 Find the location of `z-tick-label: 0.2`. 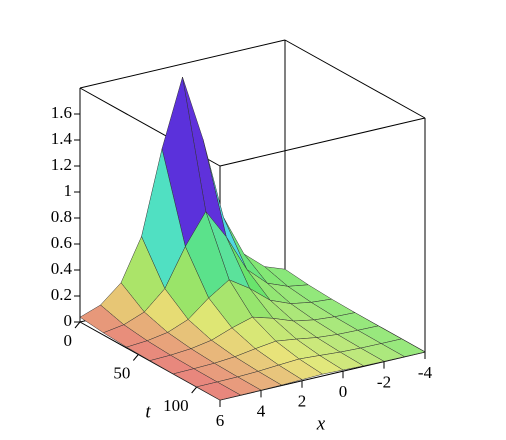

z-tick-label: 0.2 is located at coordinates (61, 294).